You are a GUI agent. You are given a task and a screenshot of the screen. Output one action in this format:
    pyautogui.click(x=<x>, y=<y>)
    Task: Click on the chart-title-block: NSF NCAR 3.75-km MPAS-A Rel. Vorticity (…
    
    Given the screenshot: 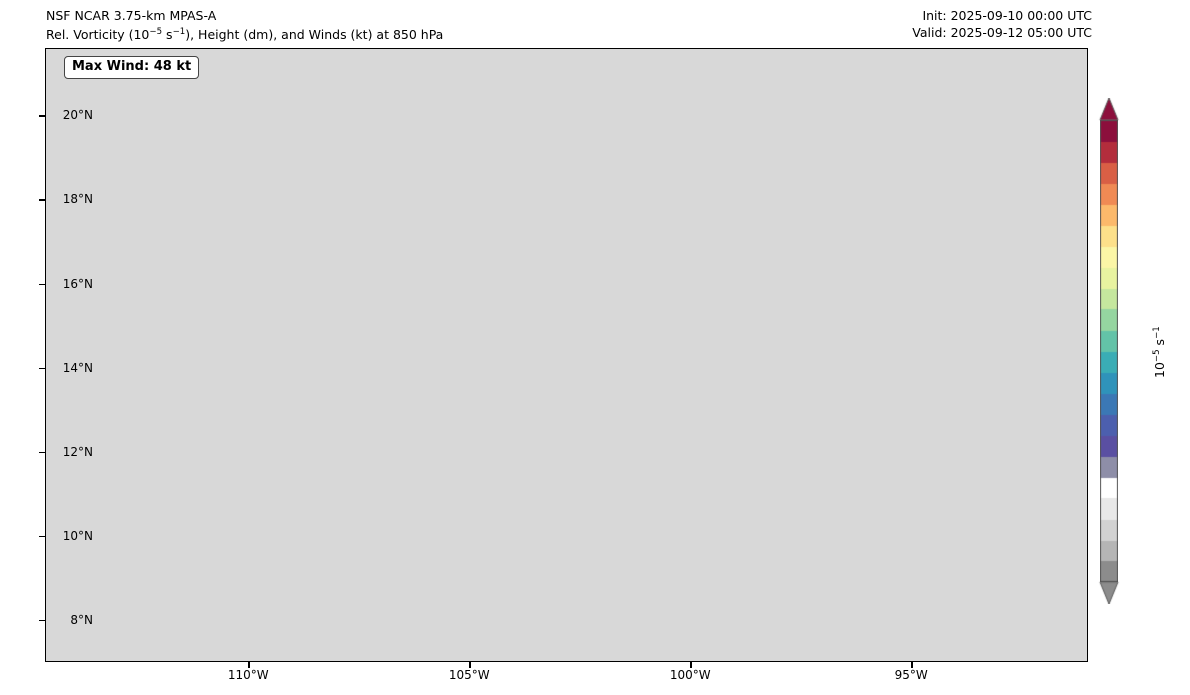 What is the action you would take?
    pyautogui.click(x=244, y=25)
    